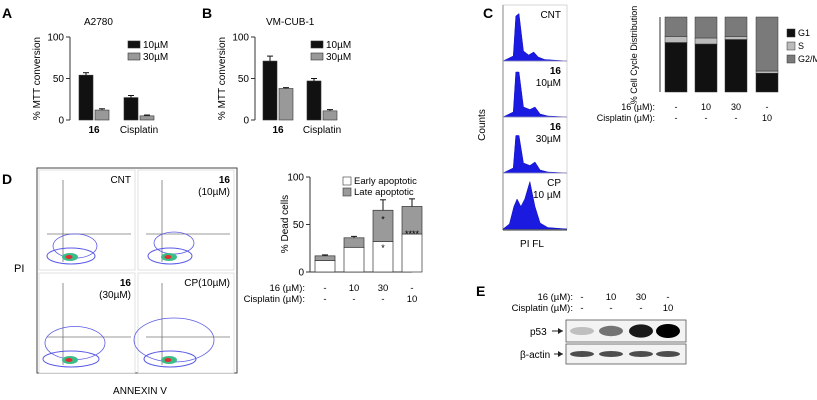  I want to click on legend-swatch-g1, so click(791, 33).